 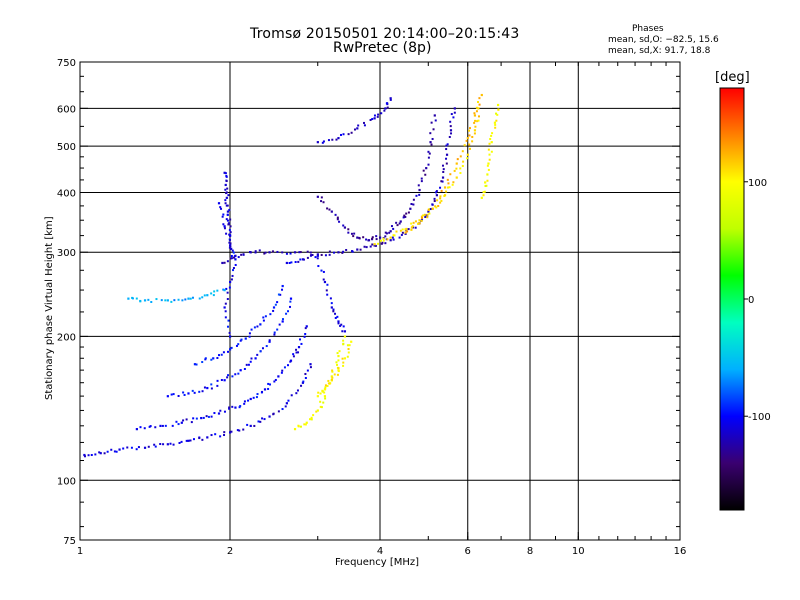 I want to click on y-tick-label: 200, so click(x=66, y=337).